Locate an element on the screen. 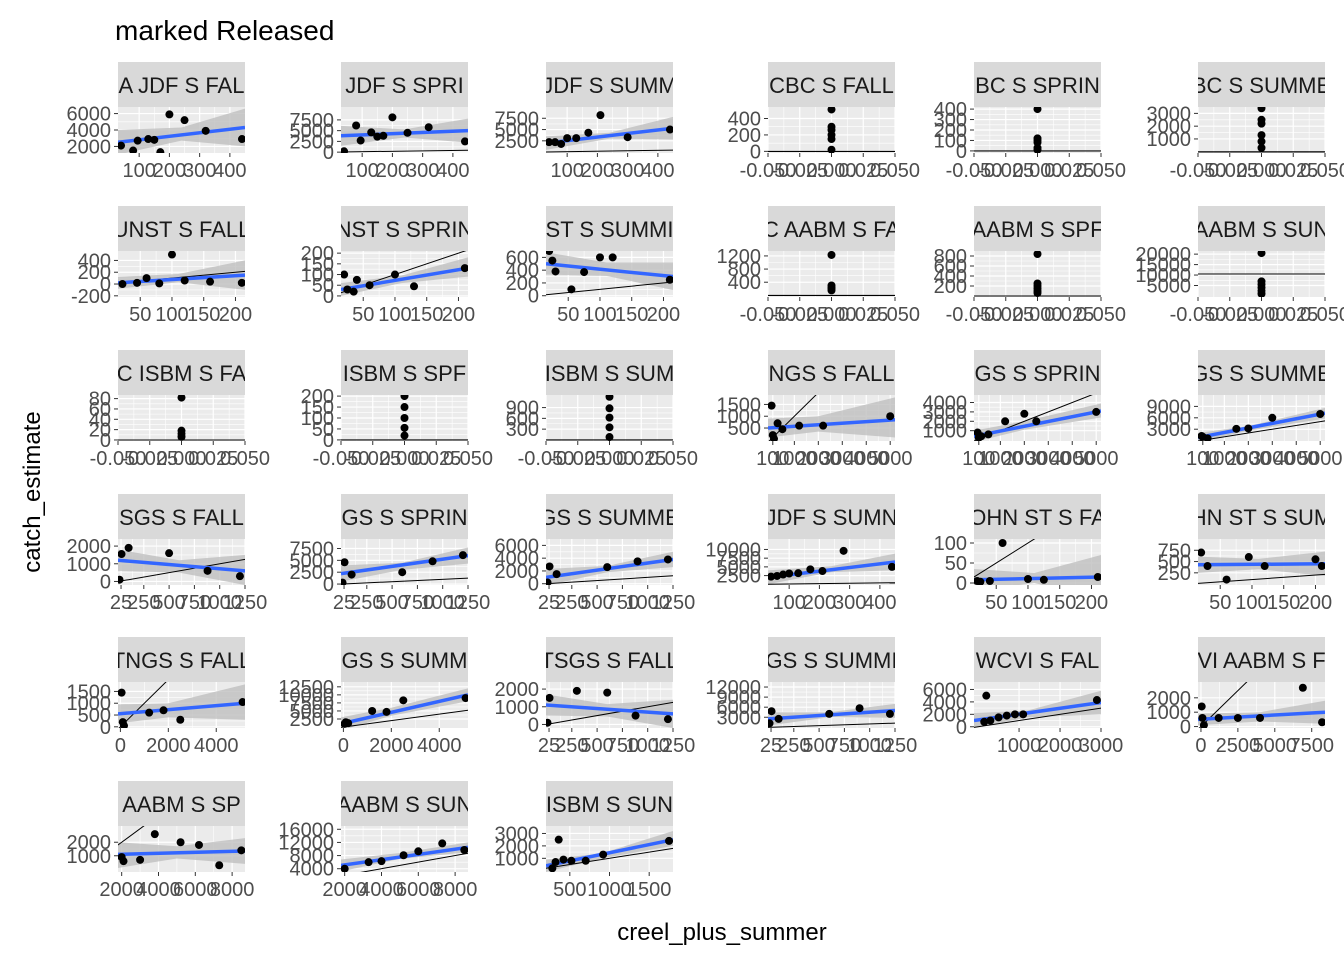 The width and height of the screenshot is (1344, 965). y-tick-label: 100 is located at coordinates (317, 276).